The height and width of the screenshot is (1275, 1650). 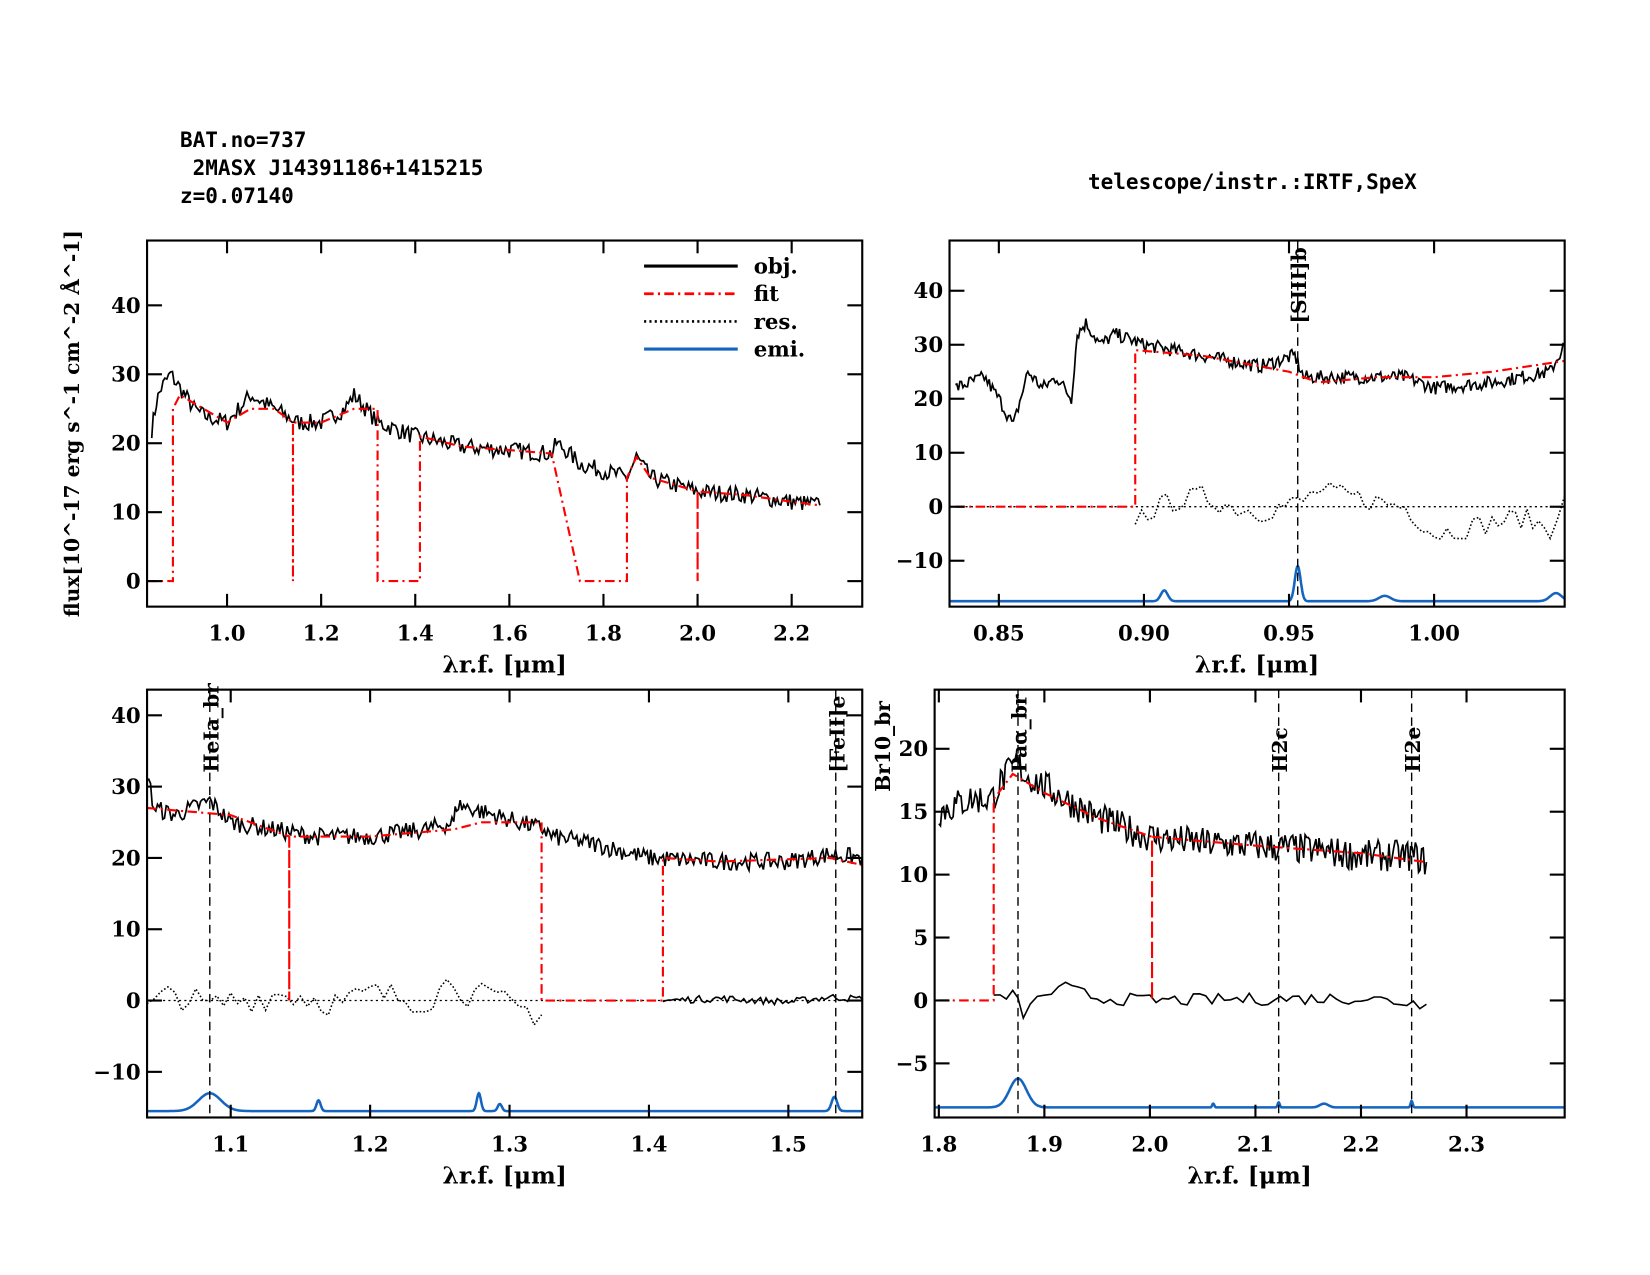 I want to click on x-tick-label: 1.0, so click(x=227, y=634).